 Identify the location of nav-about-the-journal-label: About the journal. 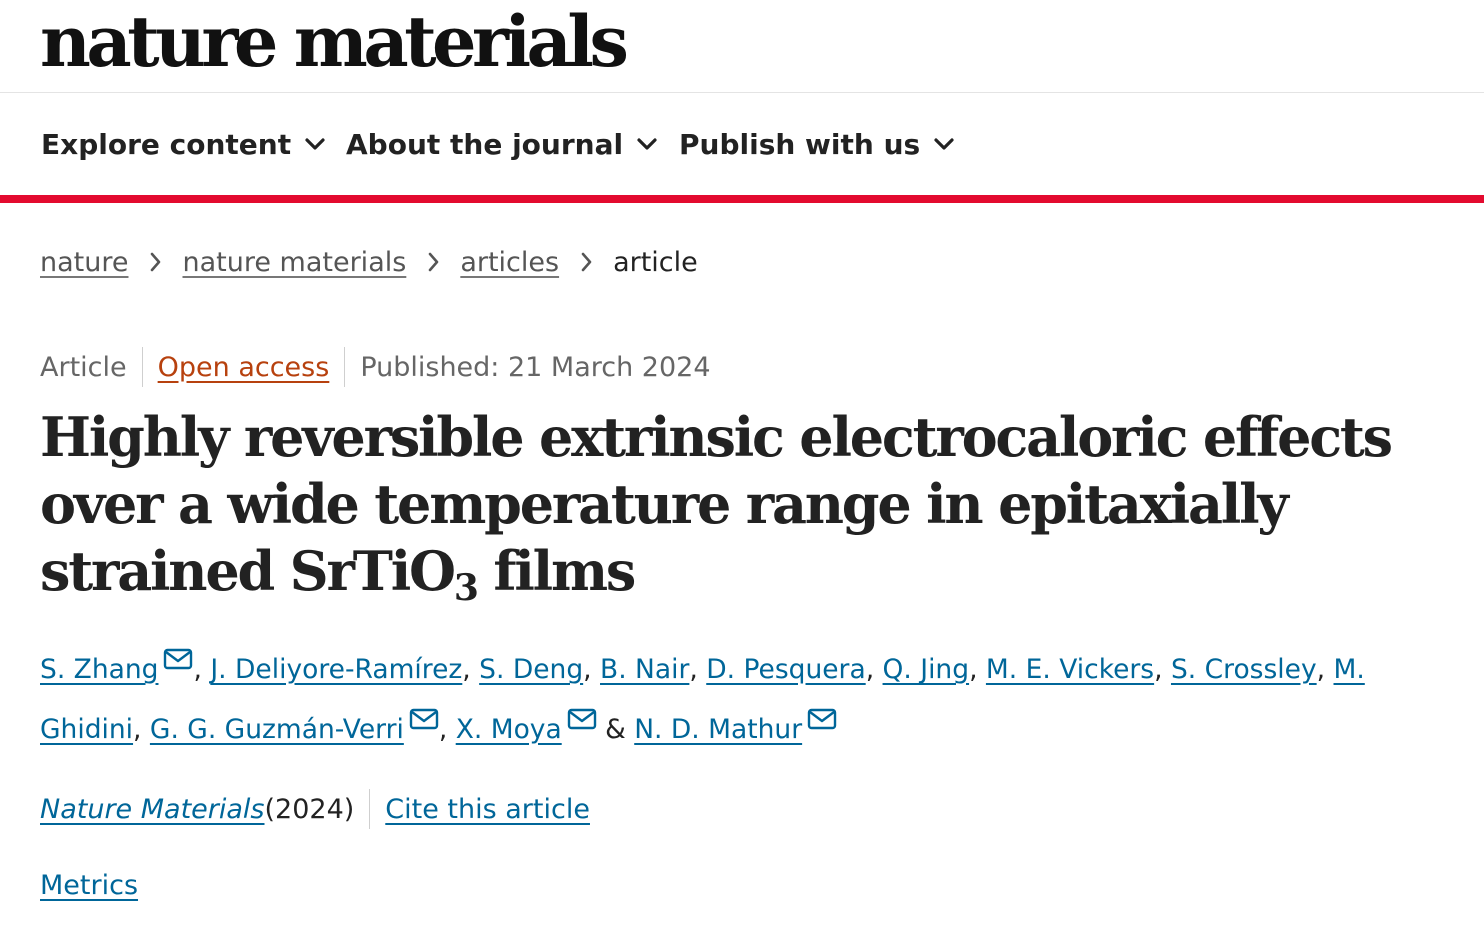
(485, 144).